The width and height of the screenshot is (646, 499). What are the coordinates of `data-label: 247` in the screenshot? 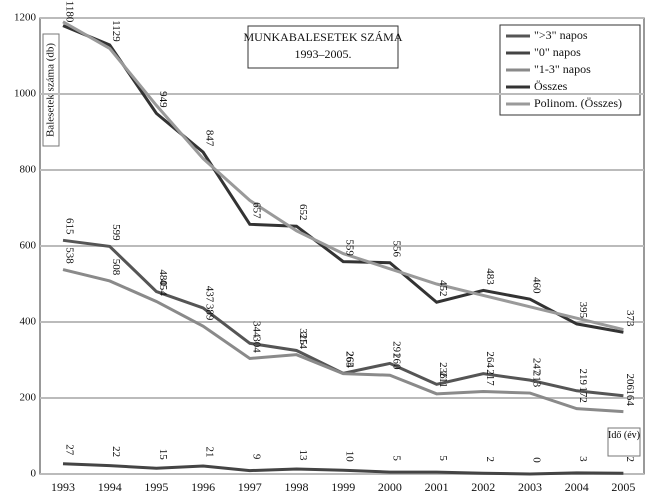 It's located at (536, 366).